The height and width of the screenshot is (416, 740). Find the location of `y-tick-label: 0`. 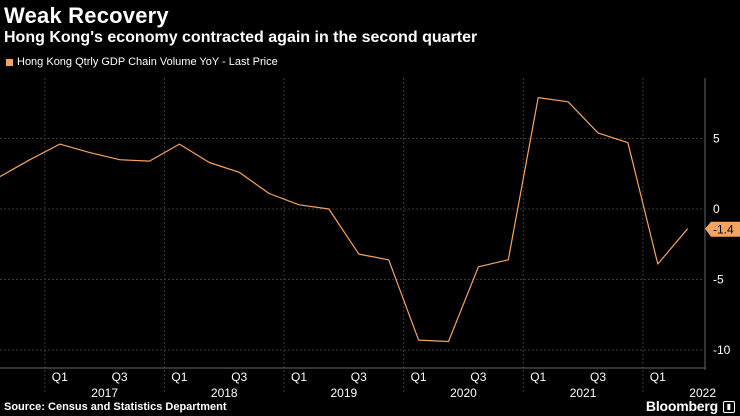

y-tick-label: 0 is located at coordinates (716, 209).